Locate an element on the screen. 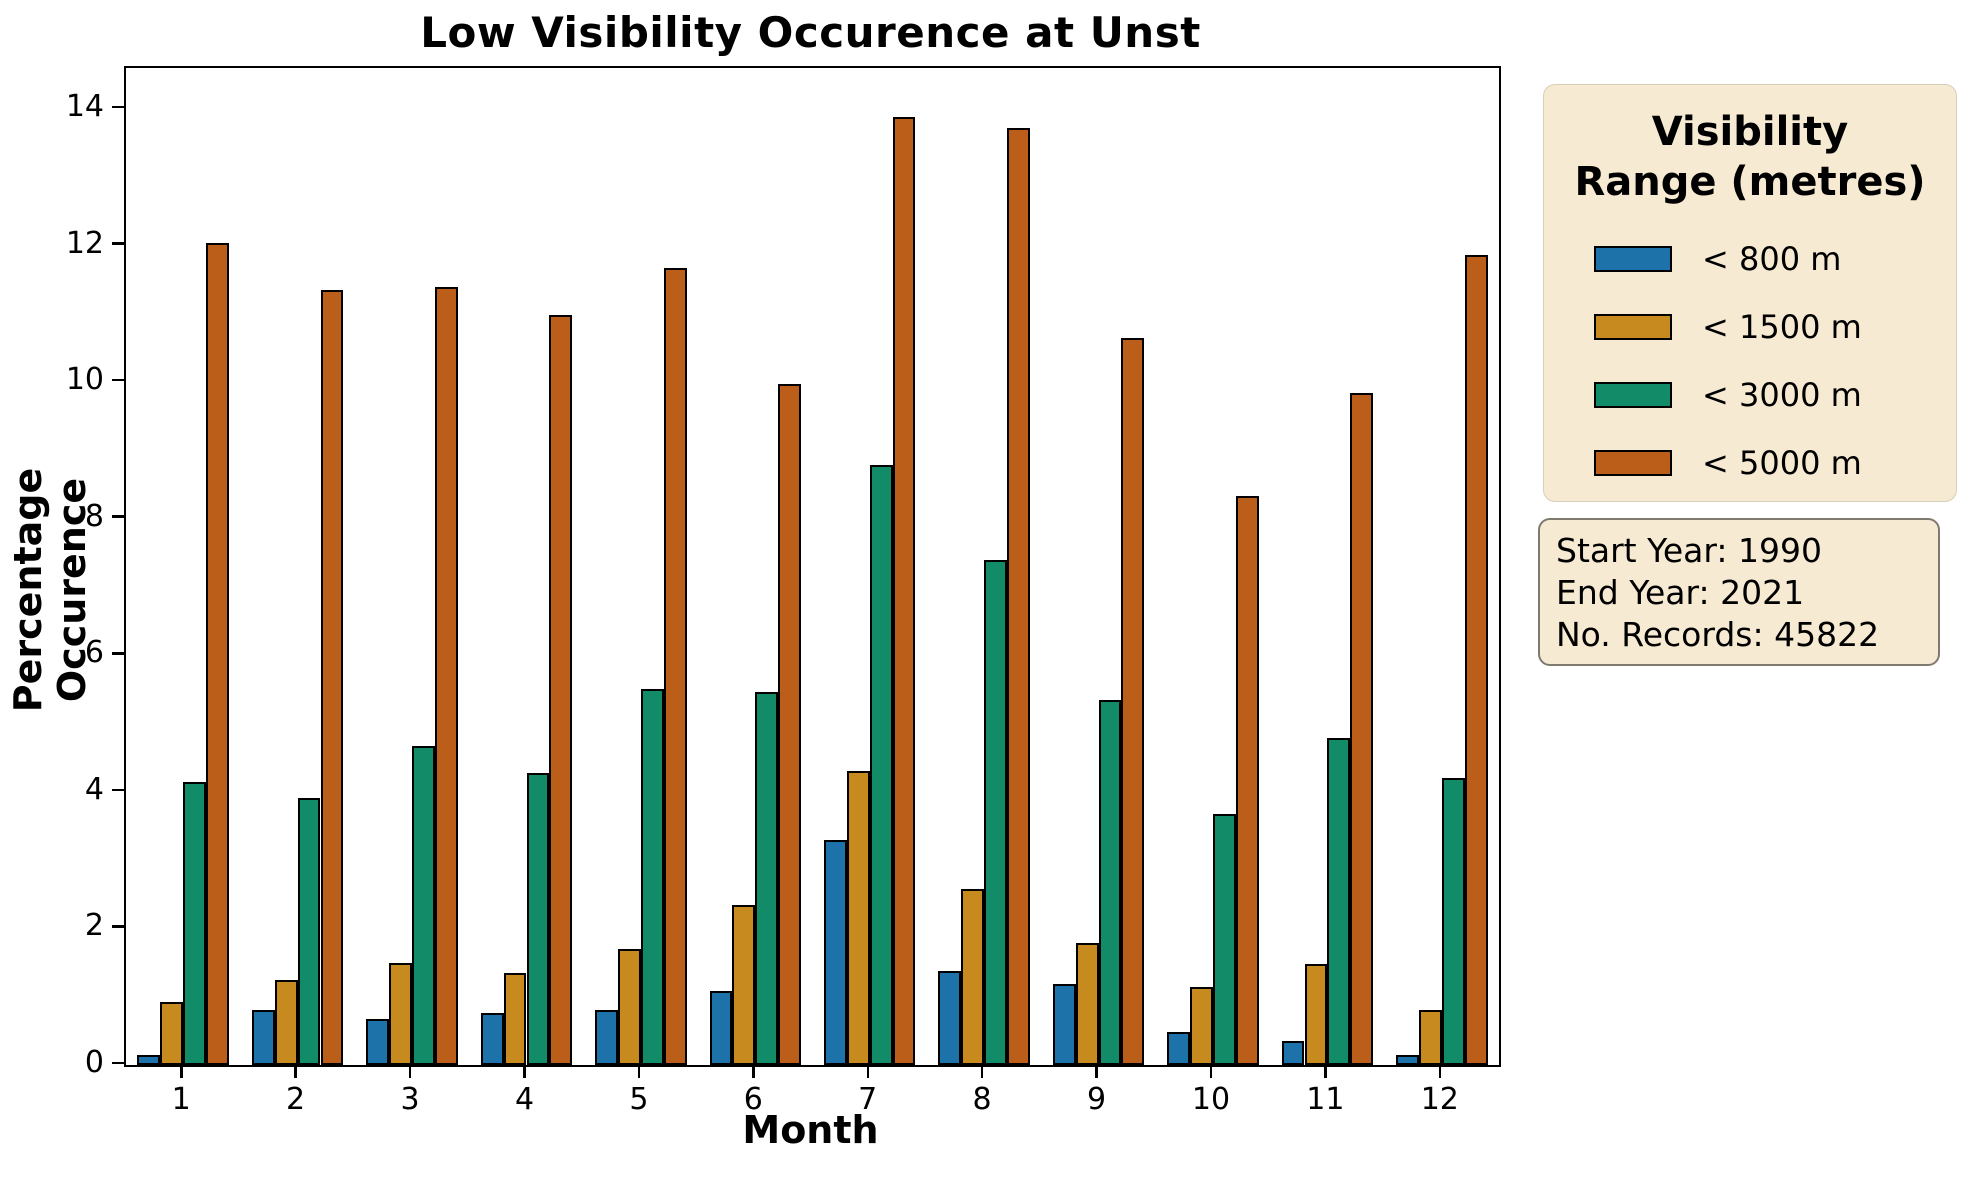  bar-month2-5000m is located at coordinates (332, 677).